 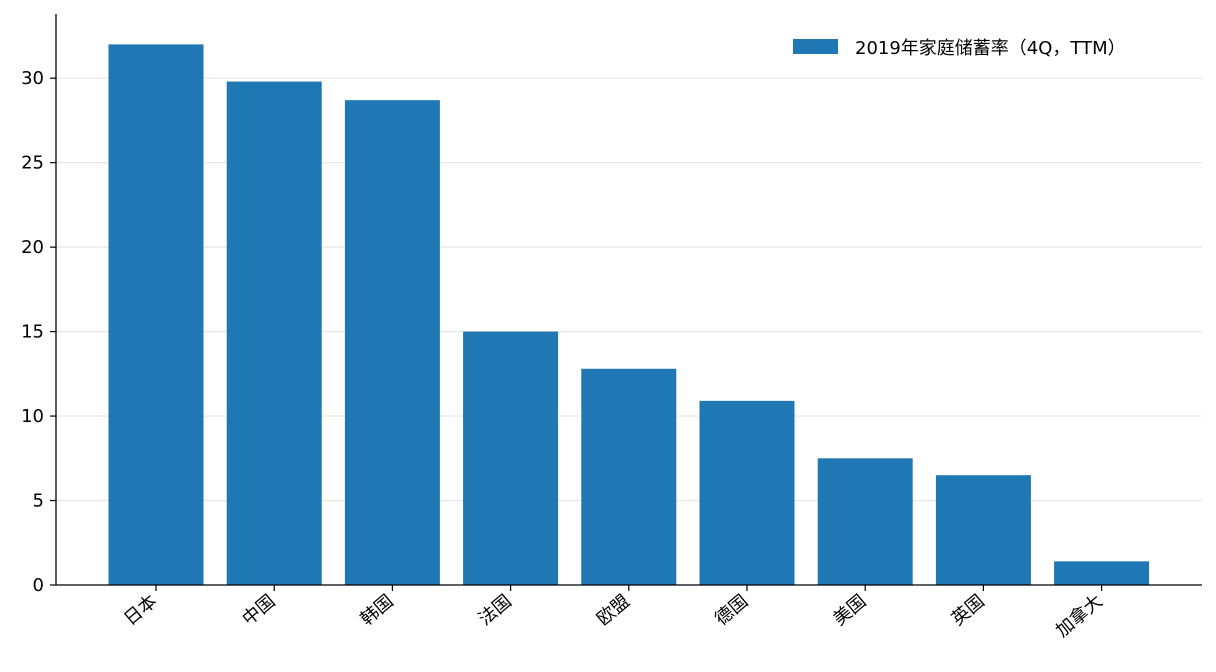 I want to click on y-tick-label: 20, so click(x=32, y=247).